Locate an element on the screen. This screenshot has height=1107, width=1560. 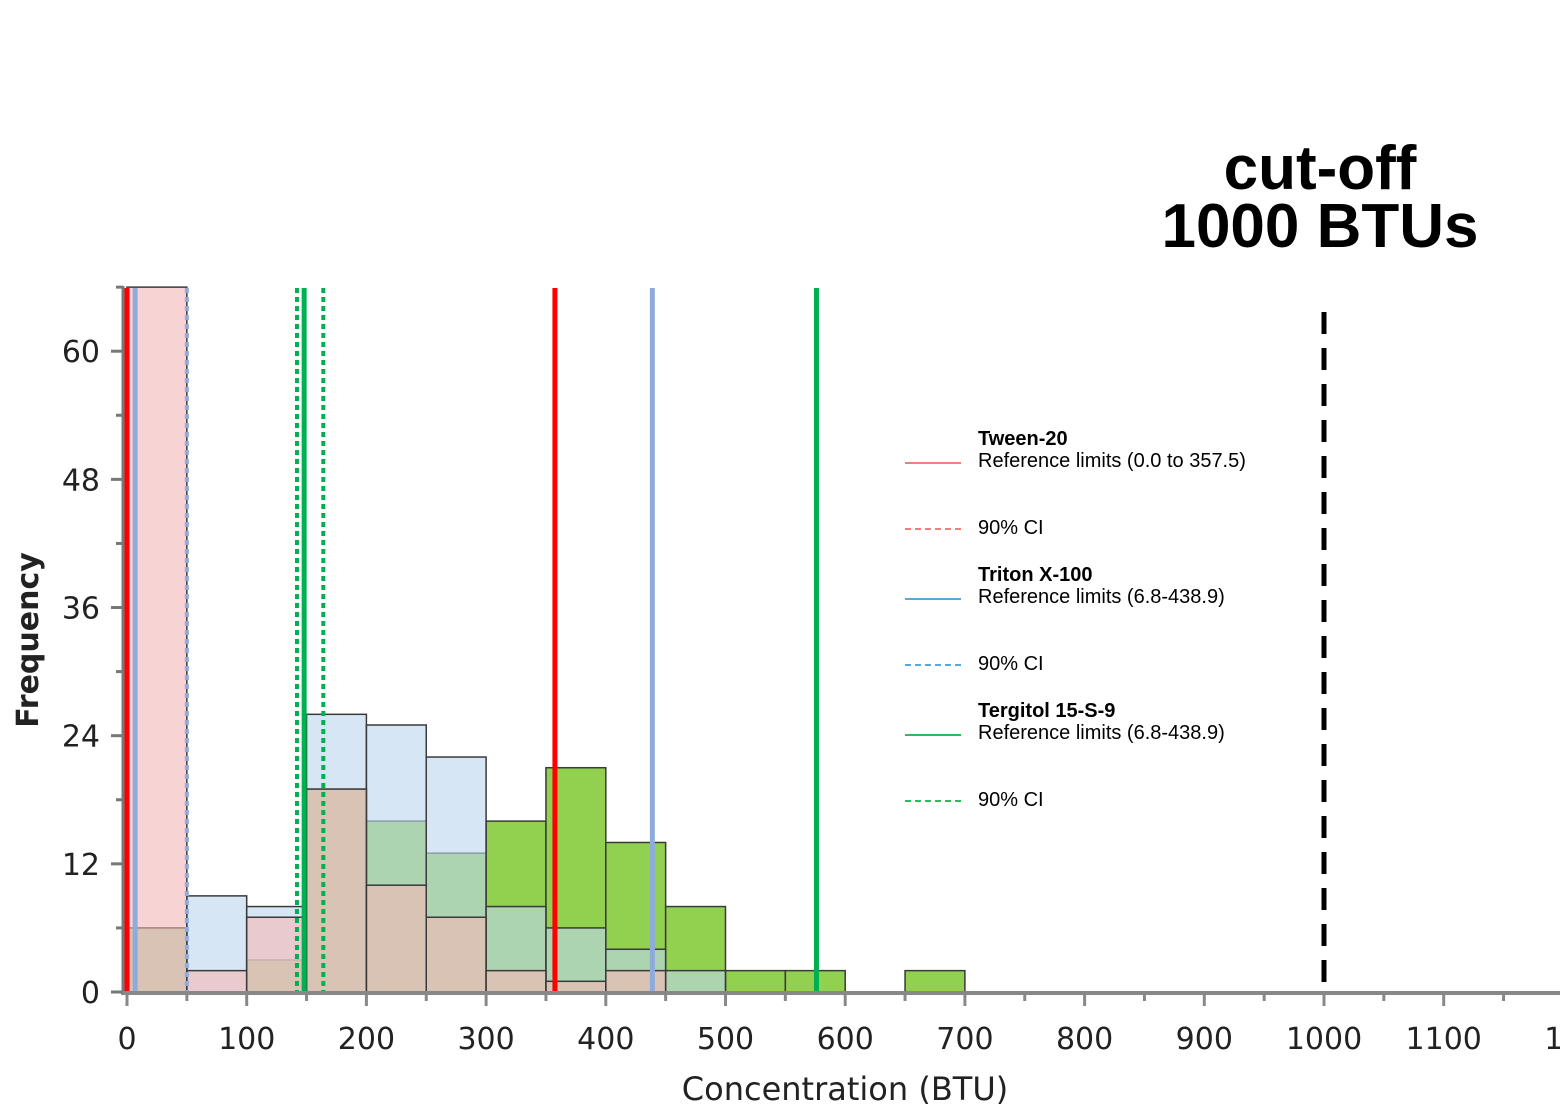
x-tick-label: 100 is located at coordinates (246, 1039).